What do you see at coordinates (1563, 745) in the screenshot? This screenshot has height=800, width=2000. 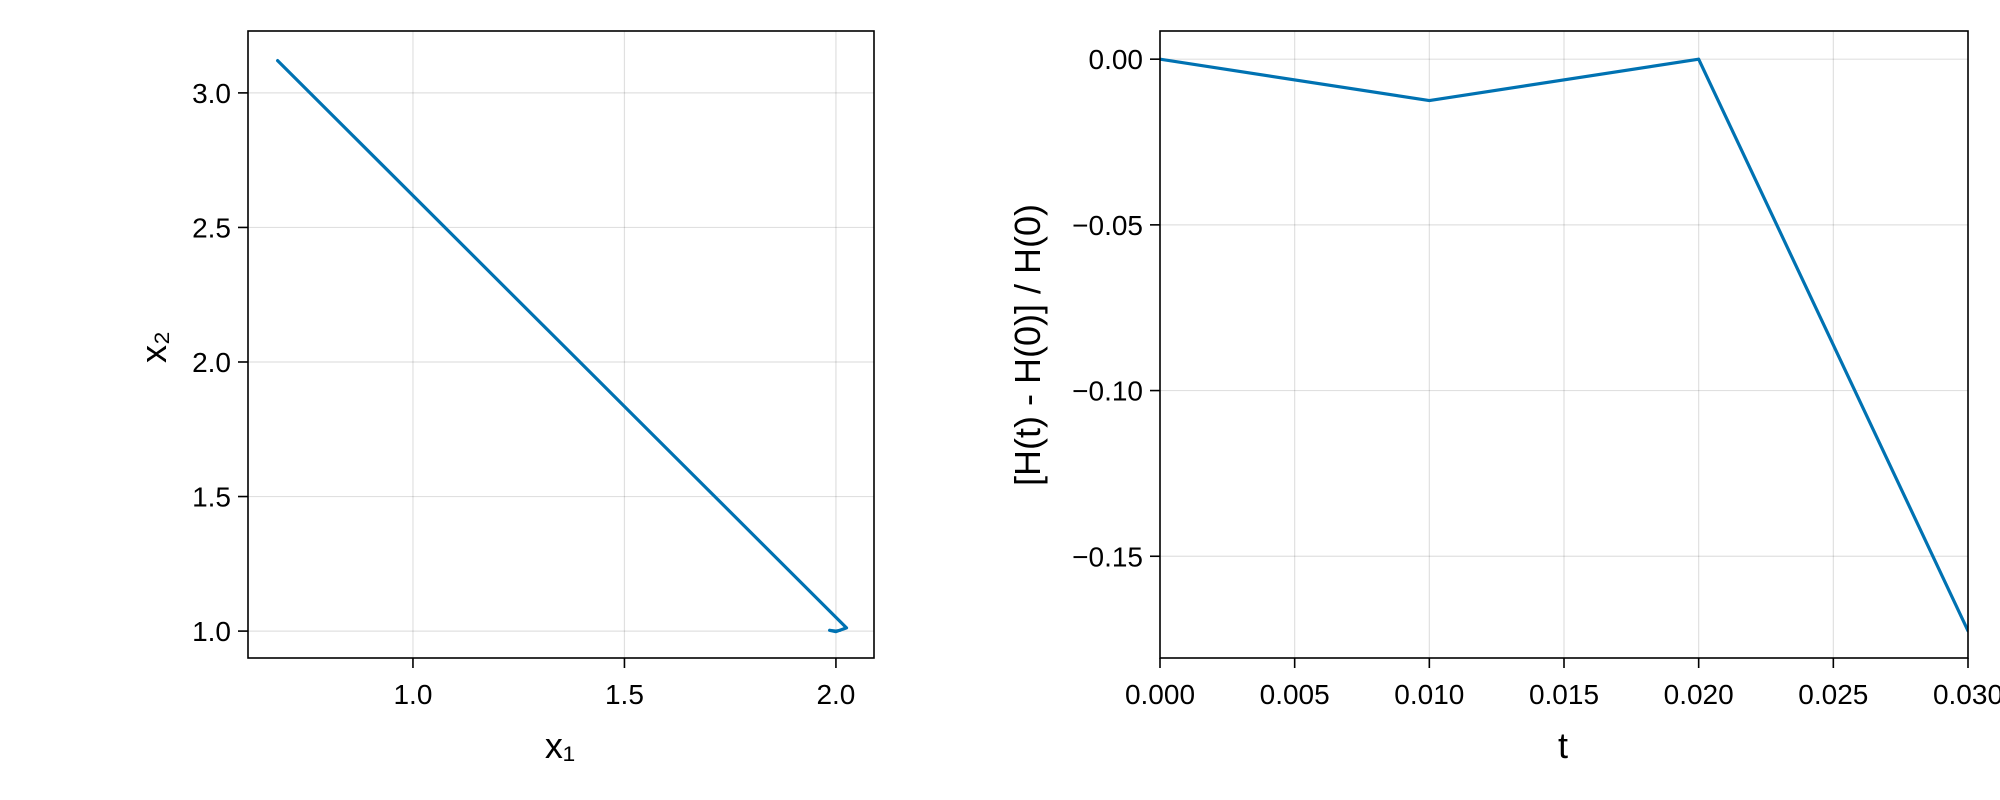 I see `energy-error-x-axis-label: t` at bounding box center [1563, 745].